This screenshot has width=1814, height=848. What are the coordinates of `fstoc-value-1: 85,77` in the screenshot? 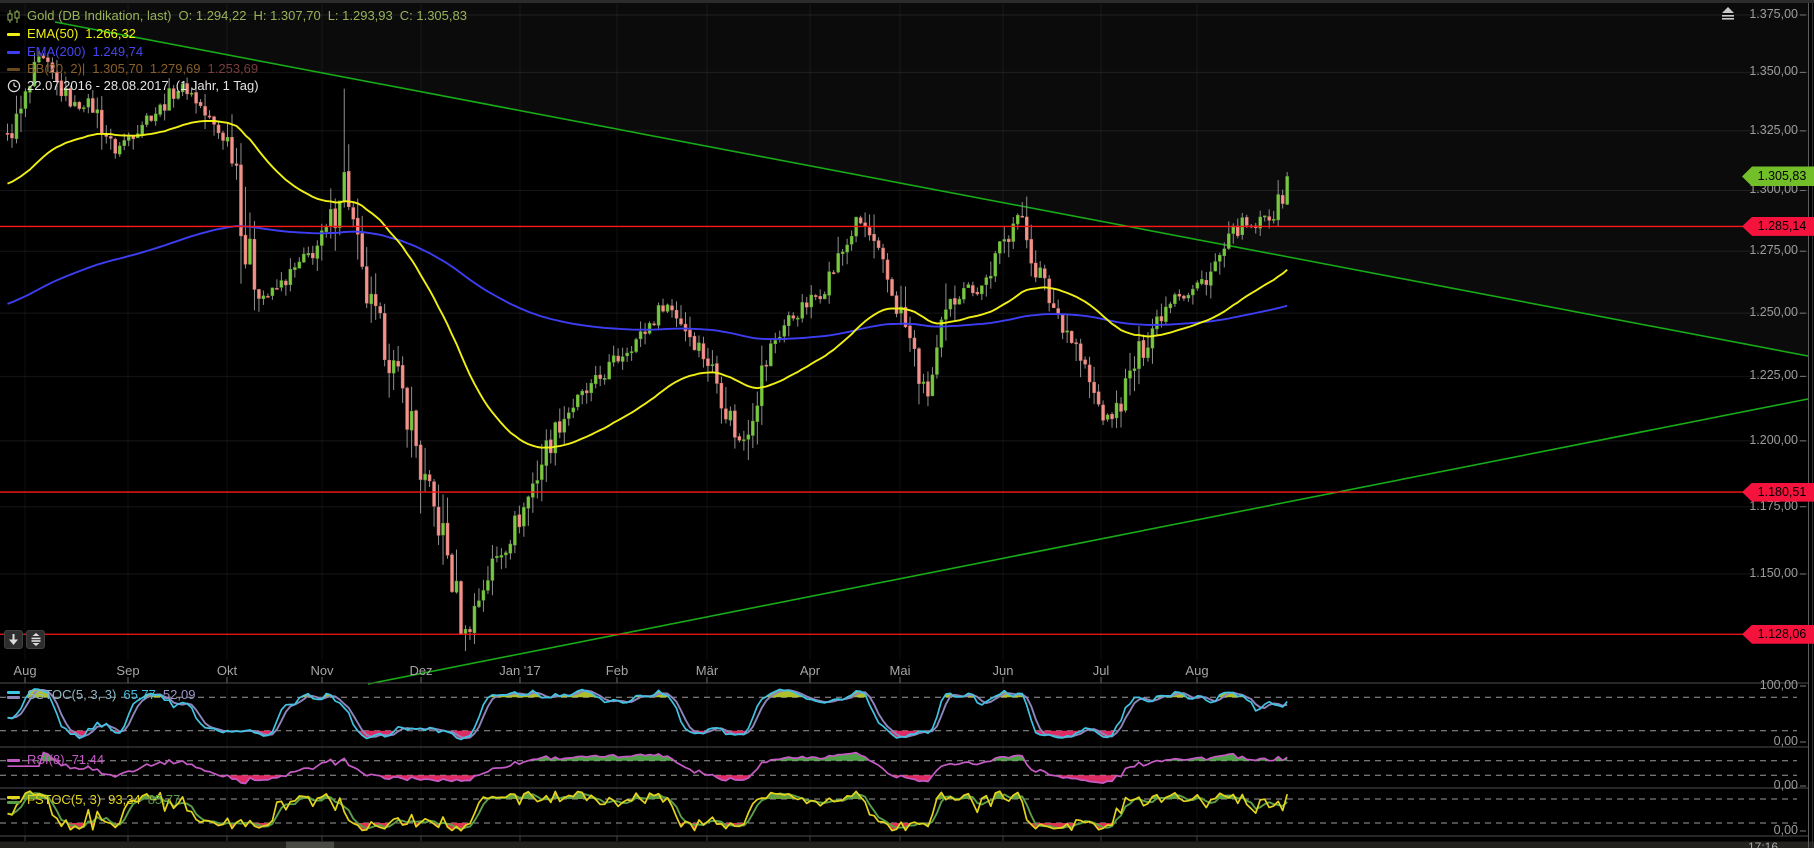 It's located at (164, 799).